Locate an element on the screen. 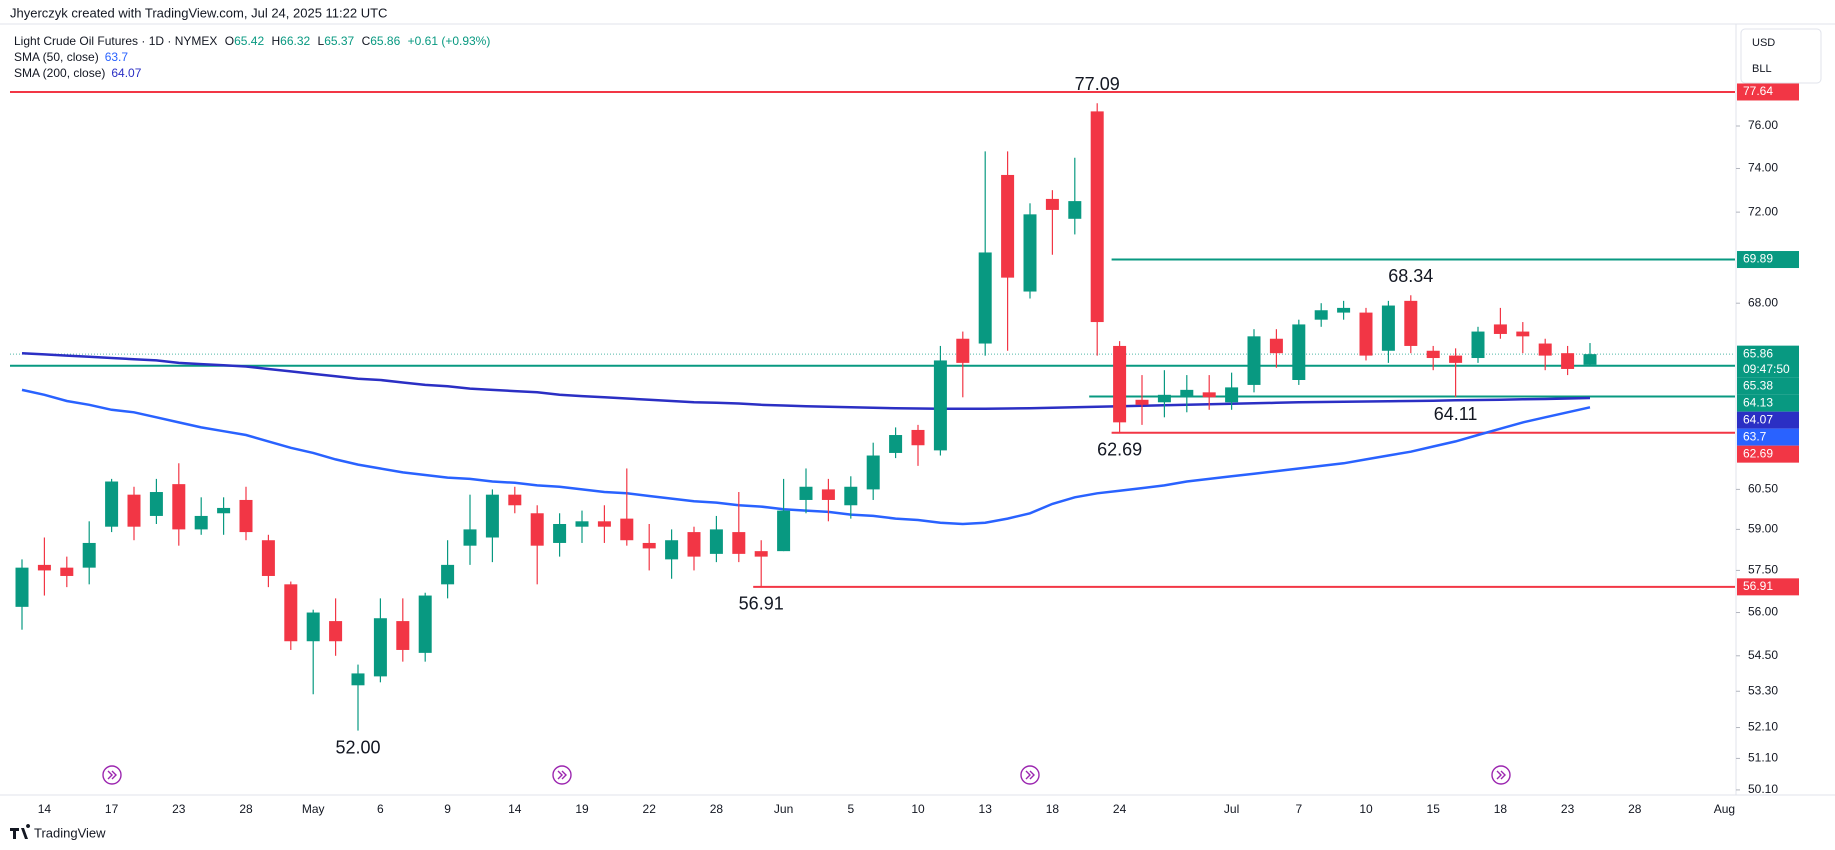 This screenshot has height=850, width=1835. series-value: 64.07 is located at coordinates (126, 73).